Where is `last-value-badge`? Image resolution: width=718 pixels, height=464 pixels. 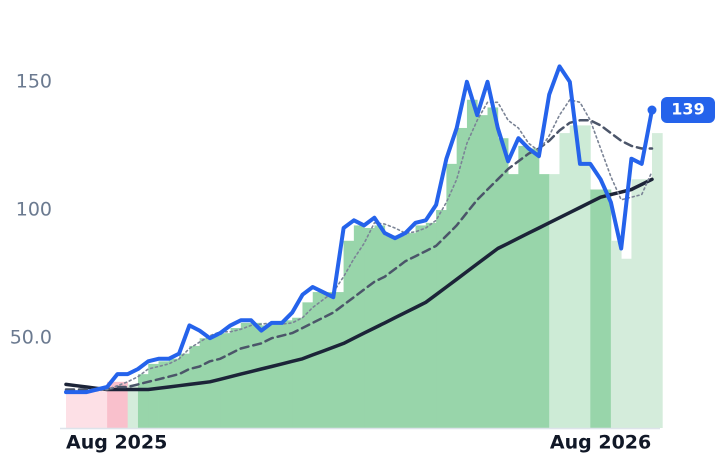 last-value-badge is located at coordinates (688, 110).